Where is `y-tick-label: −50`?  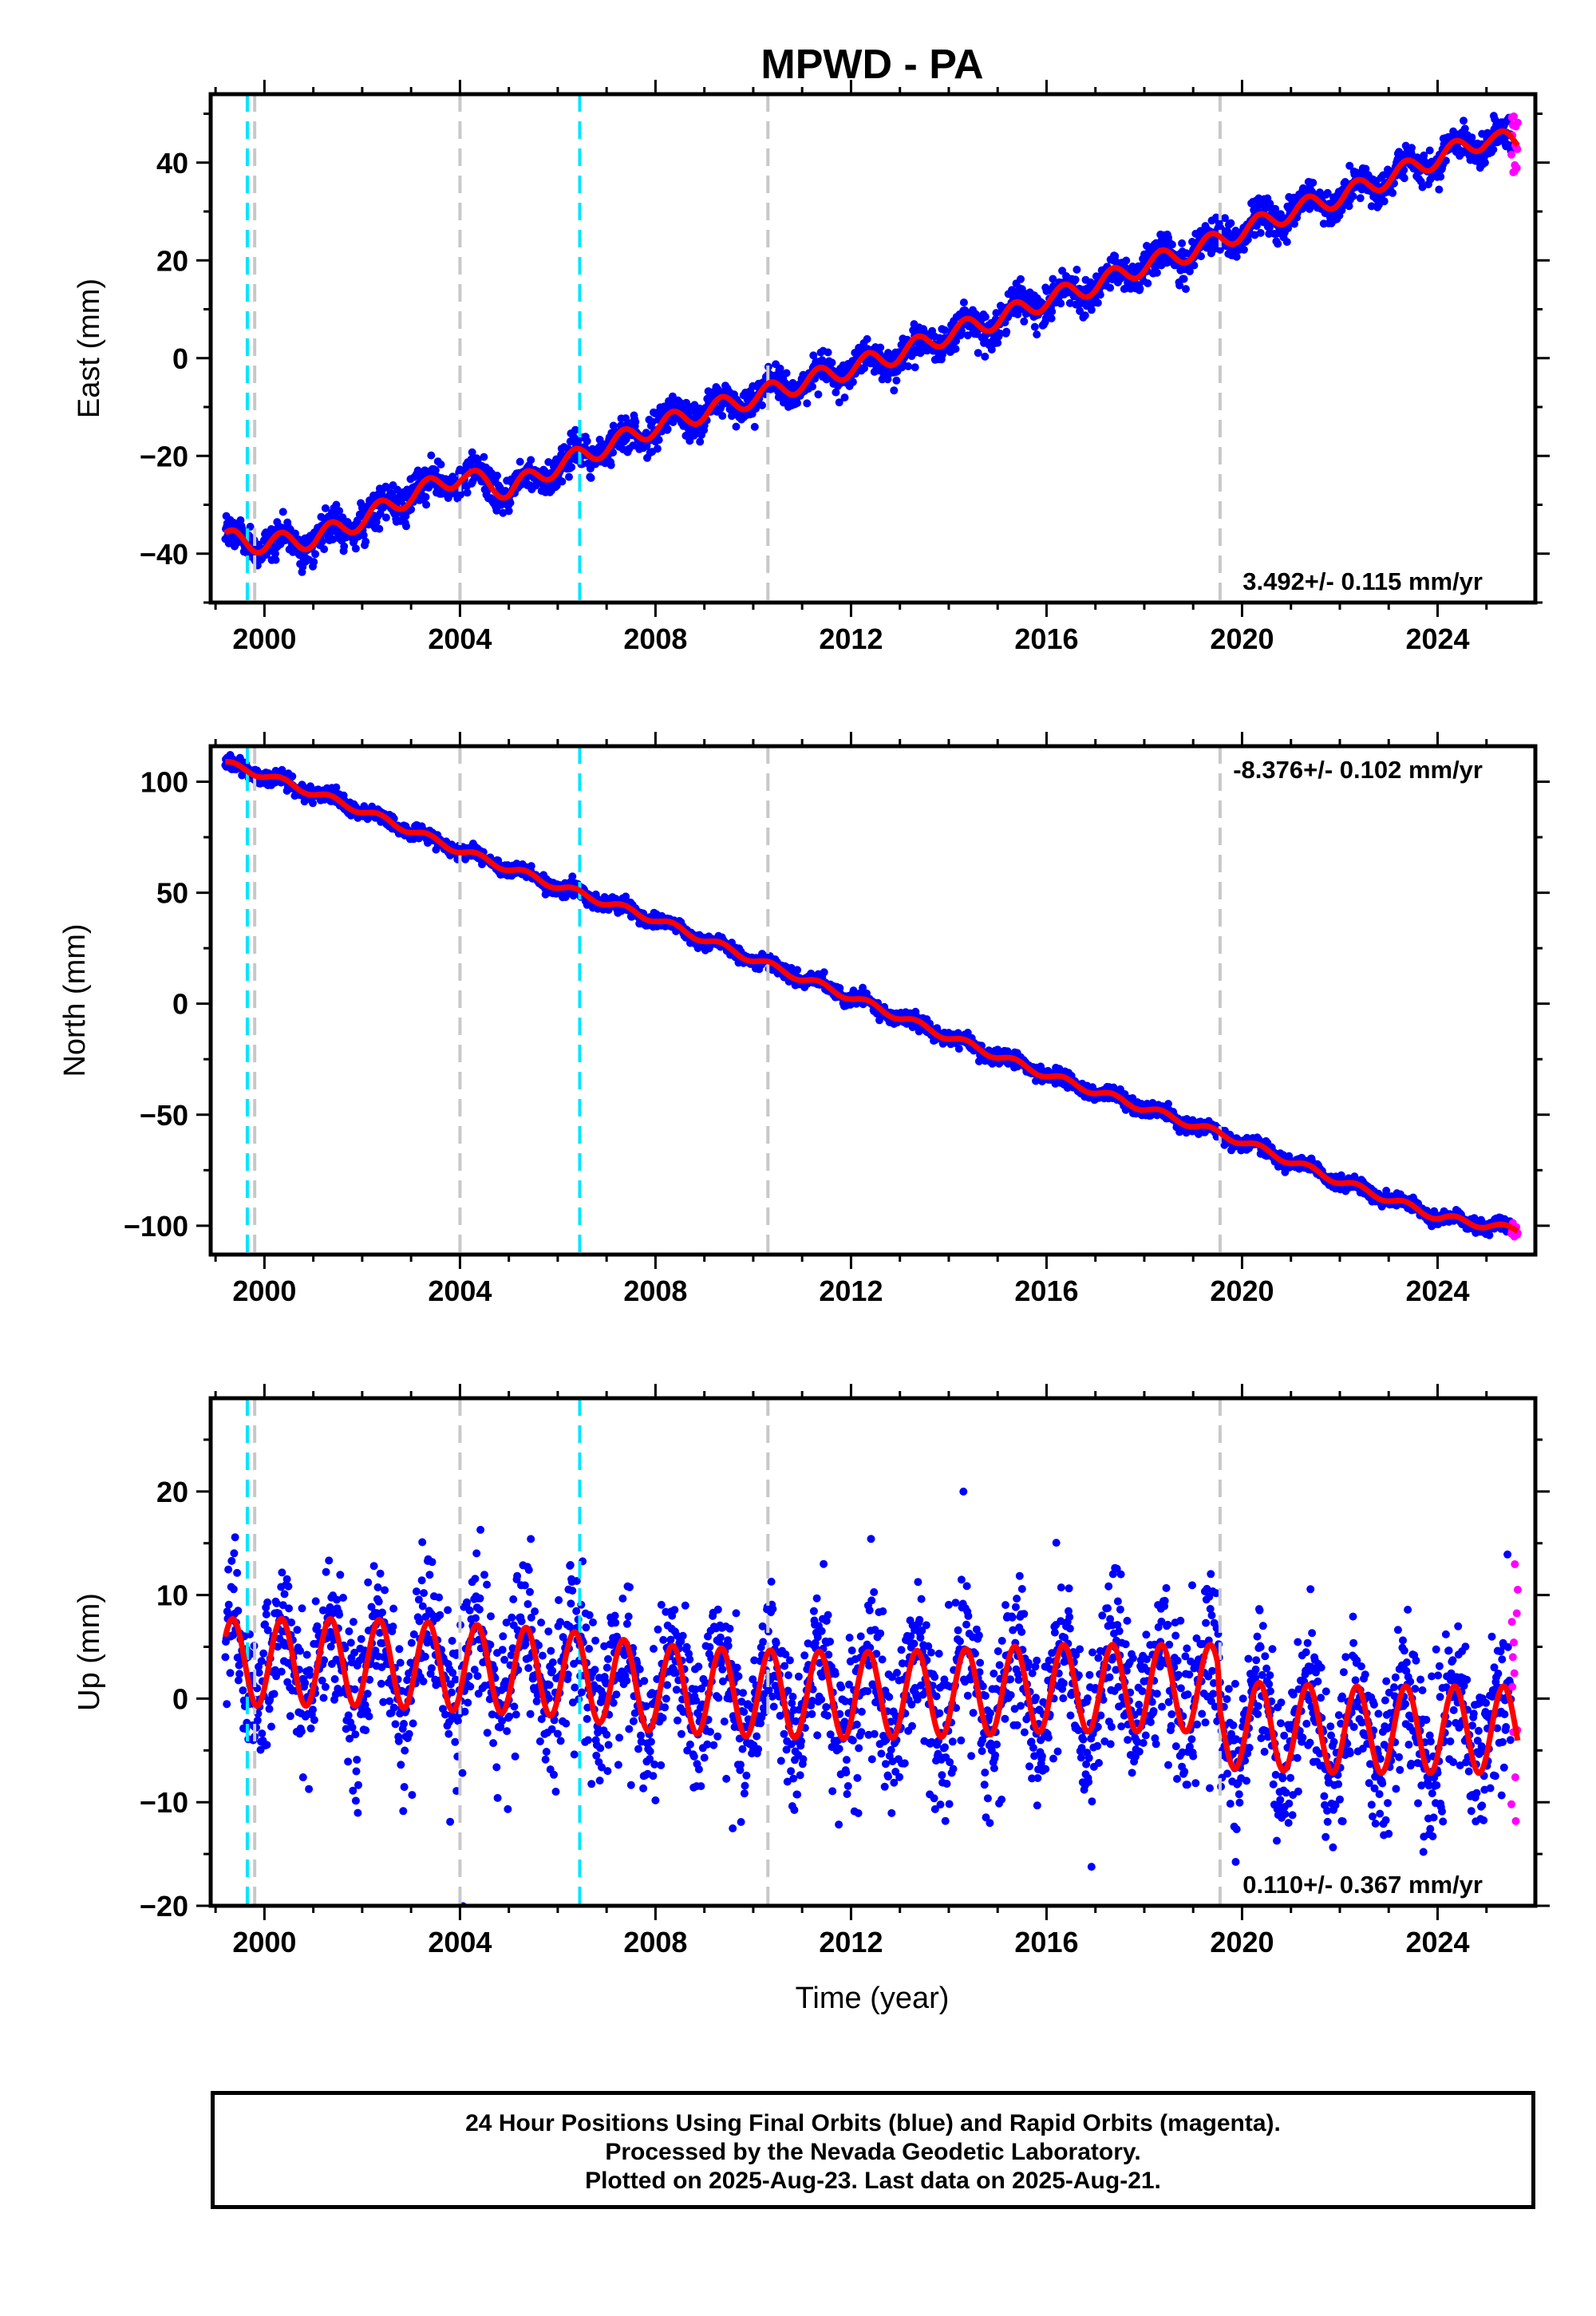 y-tick-label: −50 is located at coordinates (164, 1115).